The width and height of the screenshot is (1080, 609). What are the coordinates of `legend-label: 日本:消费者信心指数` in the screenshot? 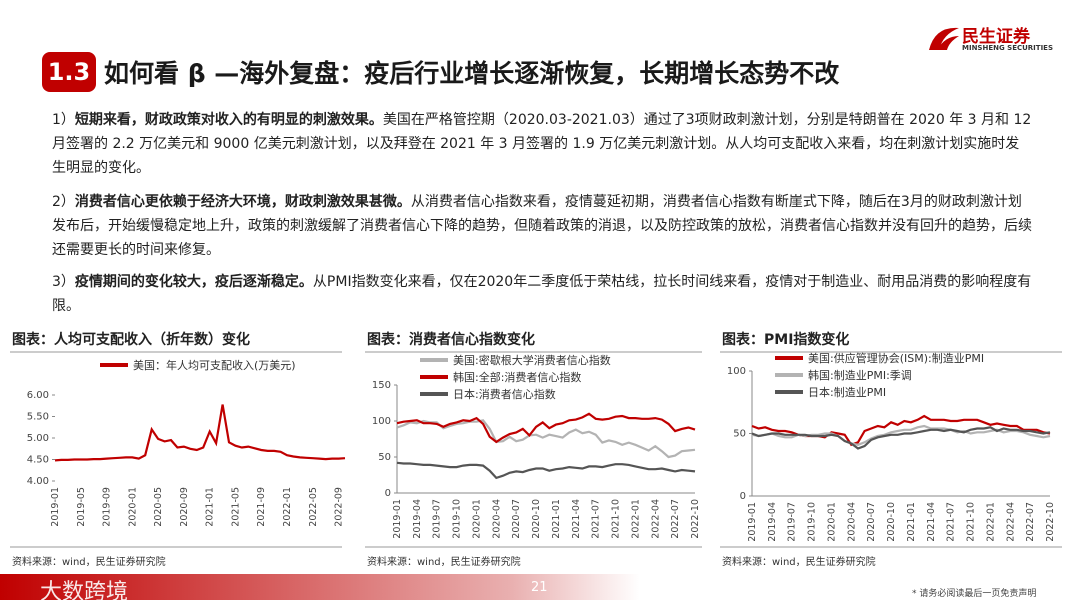 It's located at (504, 394).